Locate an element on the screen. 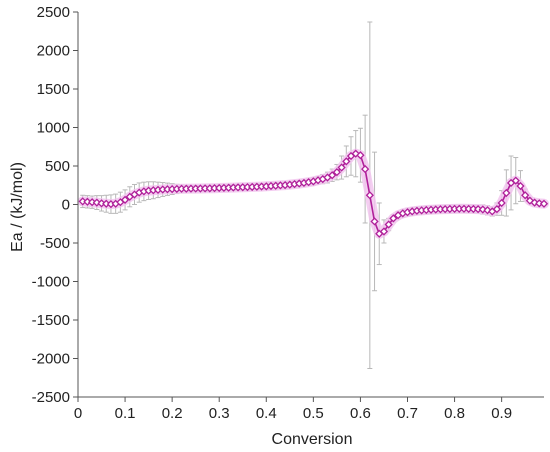  y-tick-label: 2000 is located at coordinates (53, 51).